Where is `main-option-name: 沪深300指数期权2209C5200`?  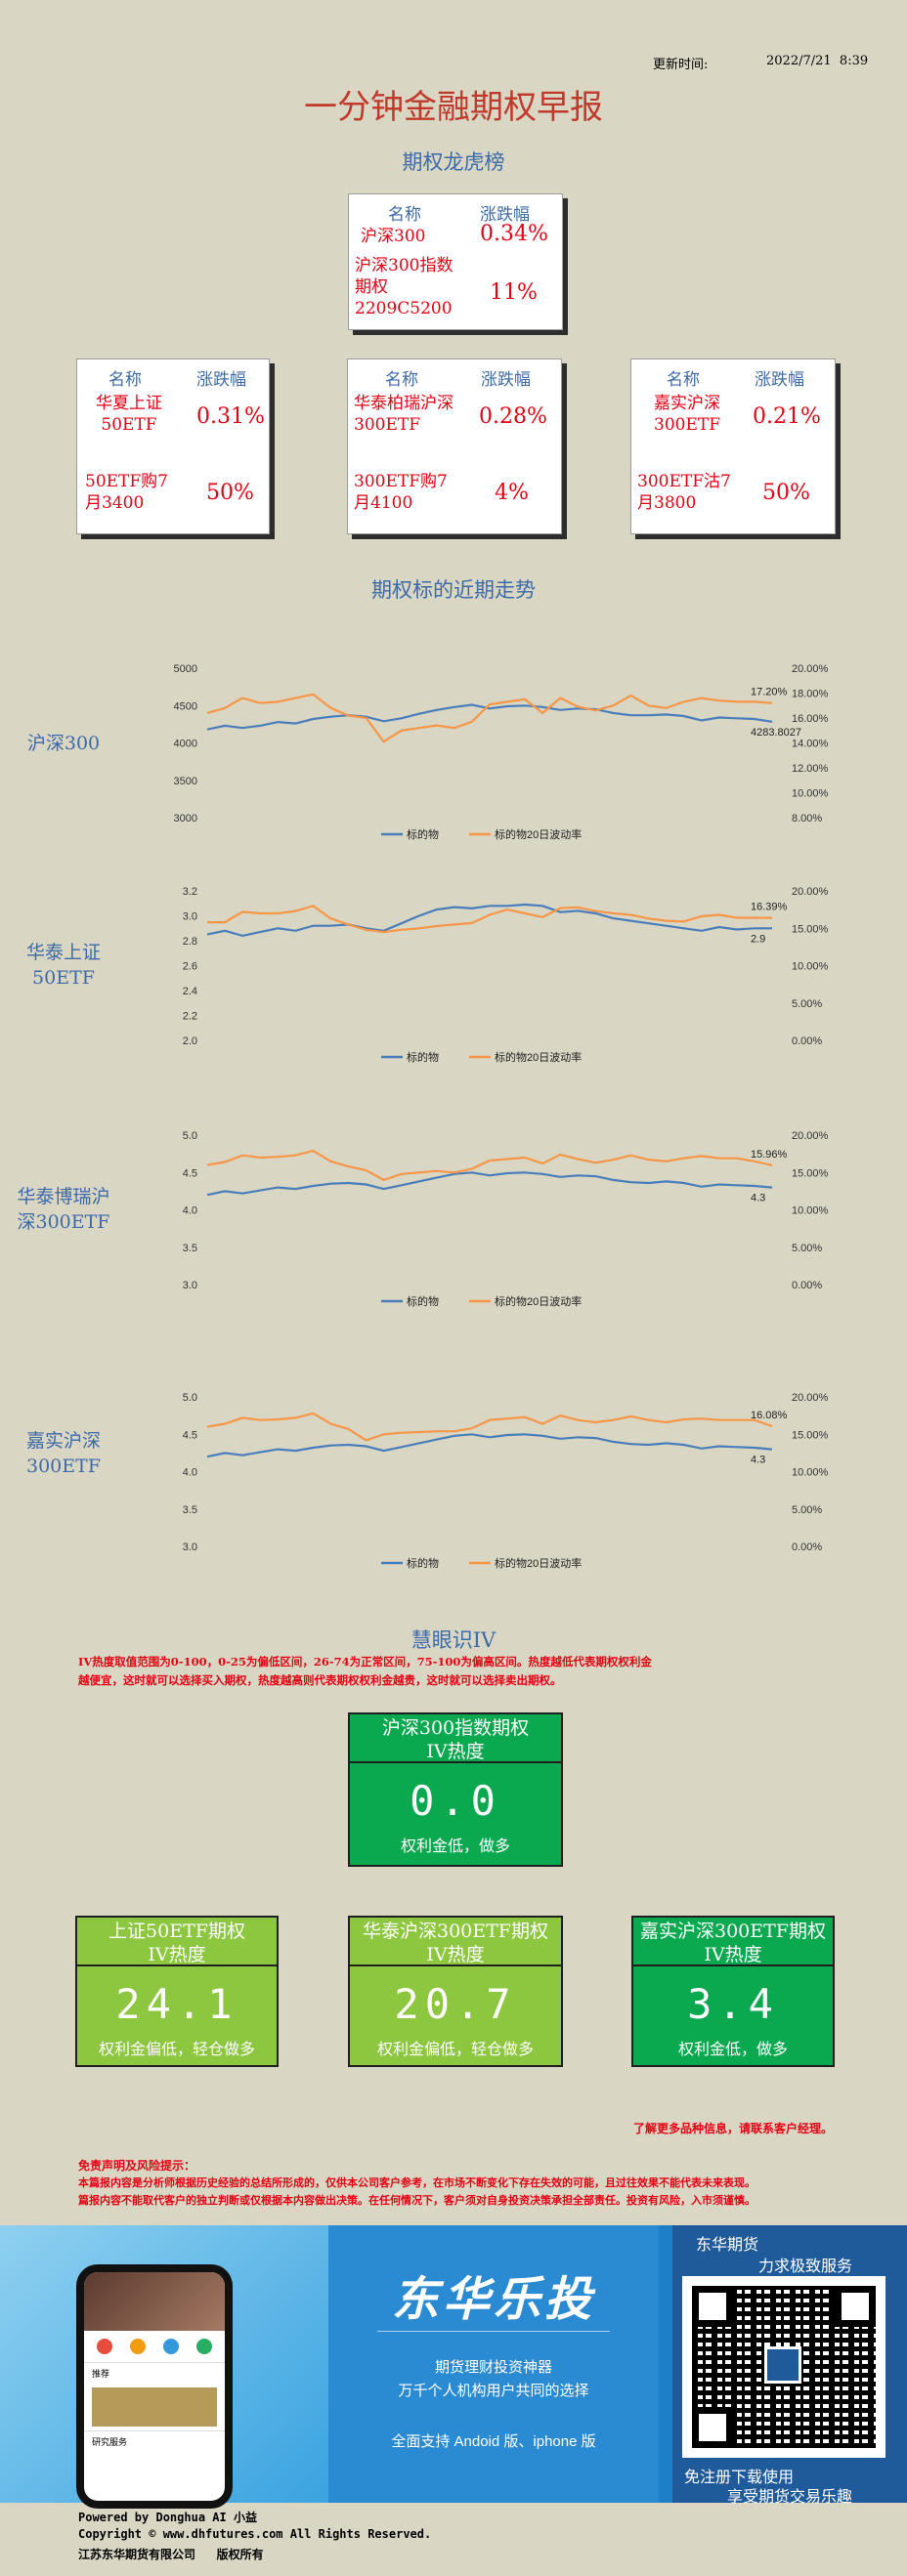 main-option-name: 沪深300指数期权2209C5200 is located at coordinates (404, 287).